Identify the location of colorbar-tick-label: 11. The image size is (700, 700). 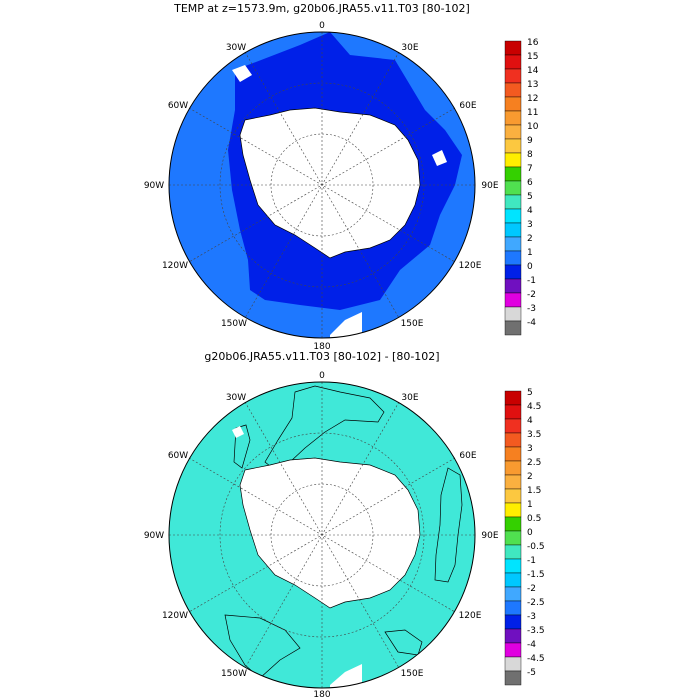
(532, 113).